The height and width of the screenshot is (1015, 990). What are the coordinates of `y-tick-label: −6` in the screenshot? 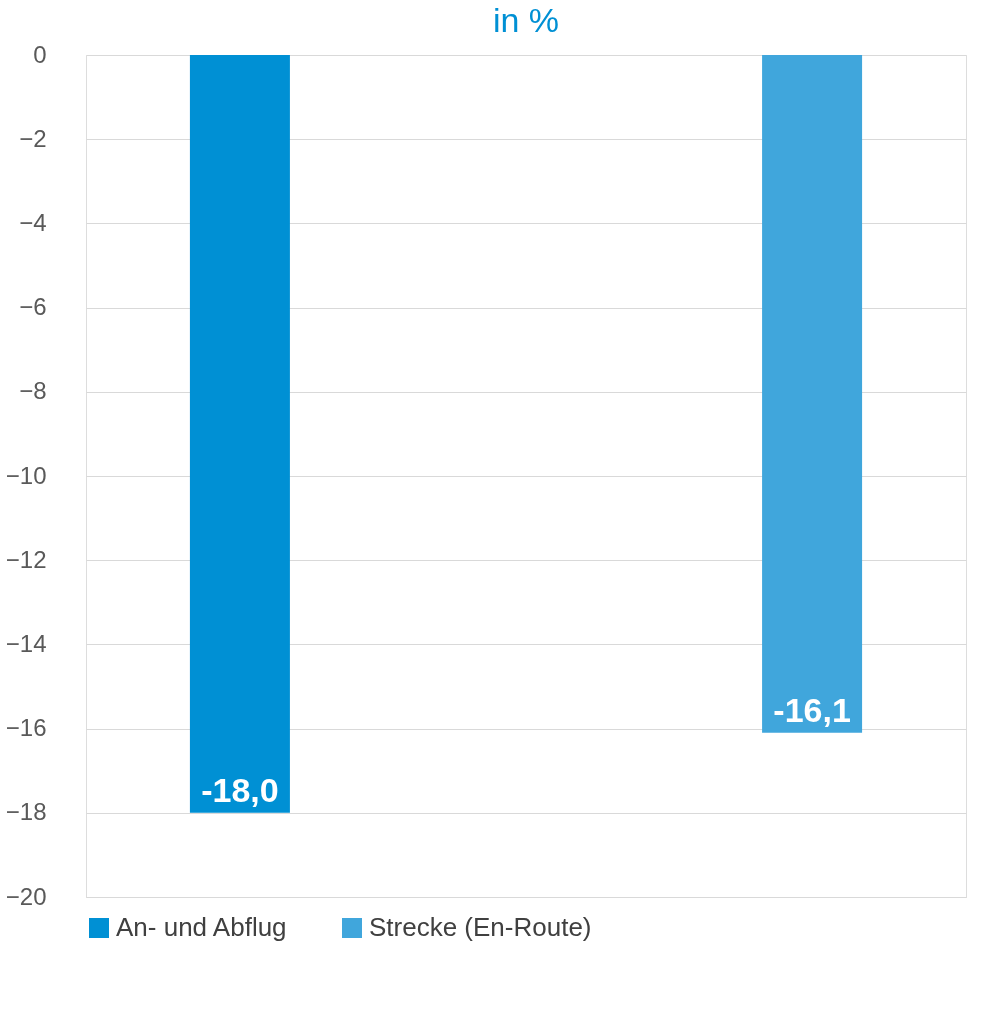 It's located at (33, 307).